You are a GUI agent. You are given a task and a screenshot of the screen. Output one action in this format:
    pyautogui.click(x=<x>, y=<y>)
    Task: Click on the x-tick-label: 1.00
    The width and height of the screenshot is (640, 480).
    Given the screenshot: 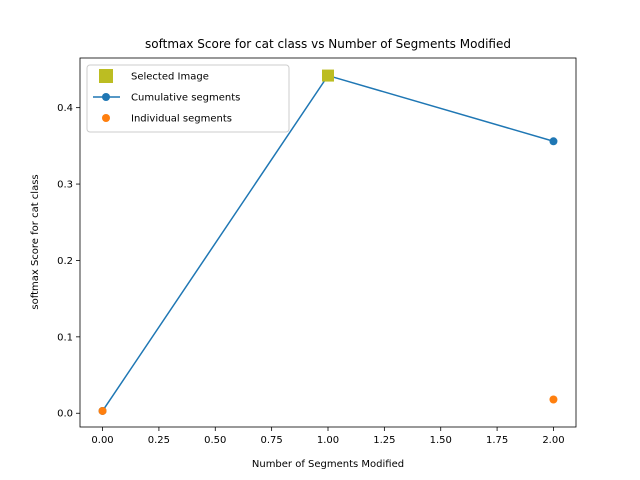 What is the action you would take?
    pyautogui.click(x=328, y=440)
    